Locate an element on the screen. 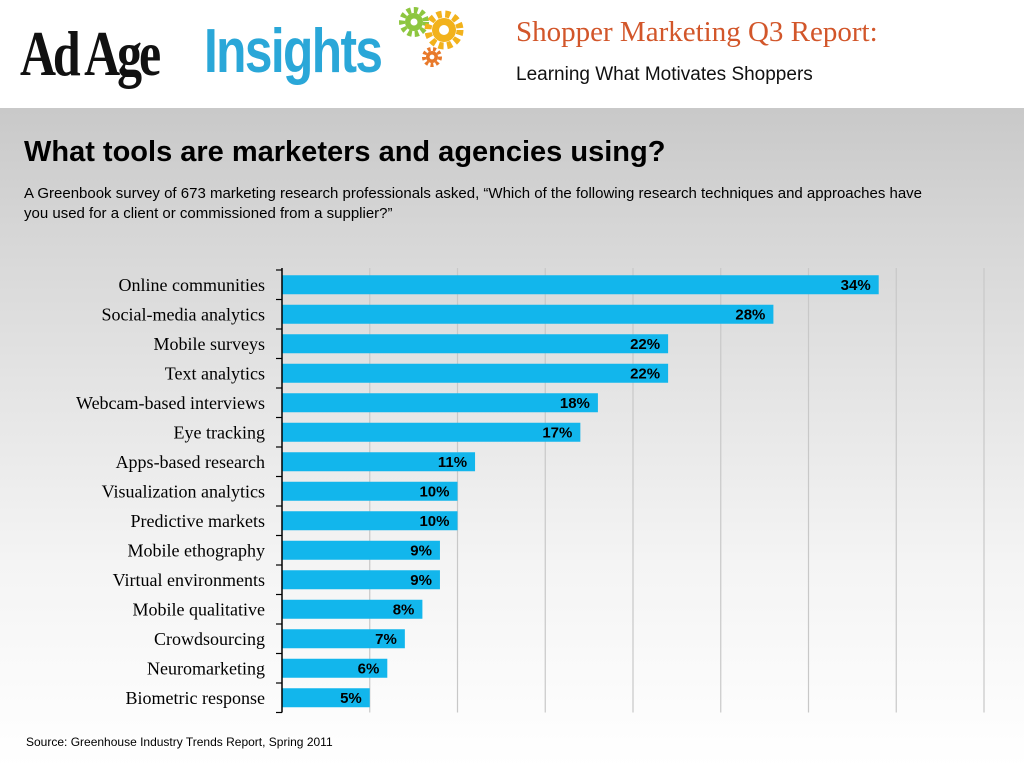 The width and height of the screenshot is (1024, 768). logo-insights: Insights is located at coordinates (293, 51).